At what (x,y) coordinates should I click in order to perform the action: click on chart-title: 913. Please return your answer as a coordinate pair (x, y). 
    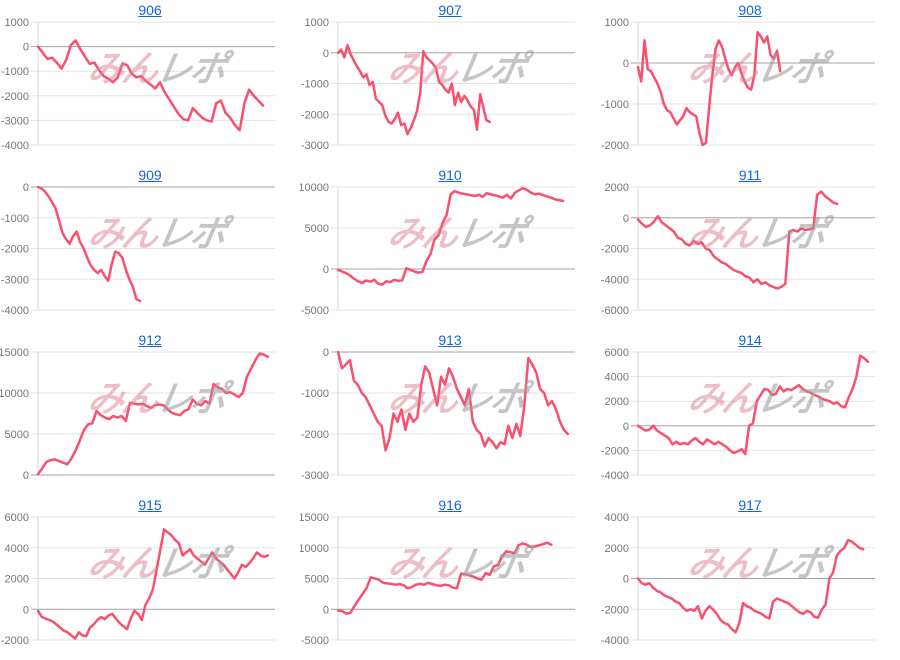
    Looking at the image, I should click on (450, 339).